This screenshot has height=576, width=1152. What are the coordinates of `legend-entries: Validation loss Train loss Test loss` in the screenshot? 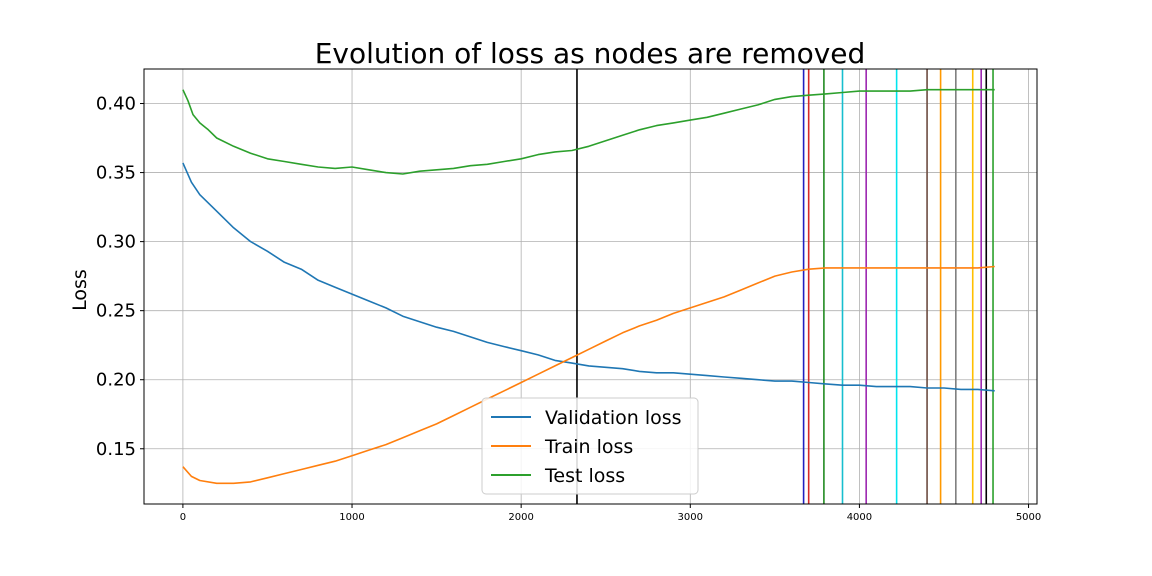 It's located at (586, 447).